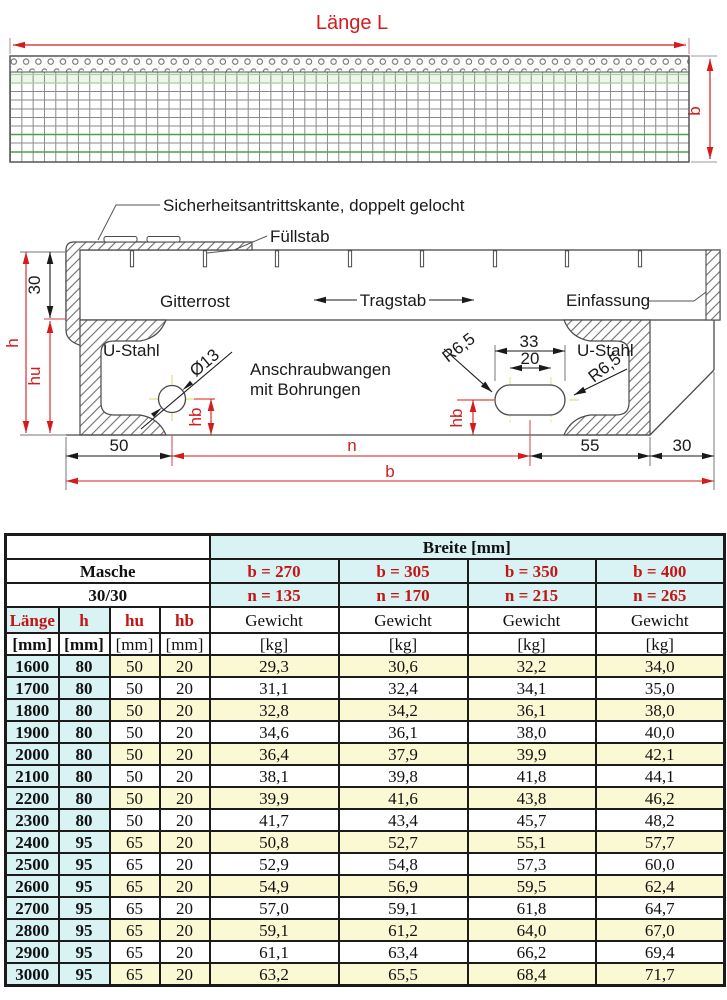  I want to click on n-col-header: n = 135, so click(274, 595).